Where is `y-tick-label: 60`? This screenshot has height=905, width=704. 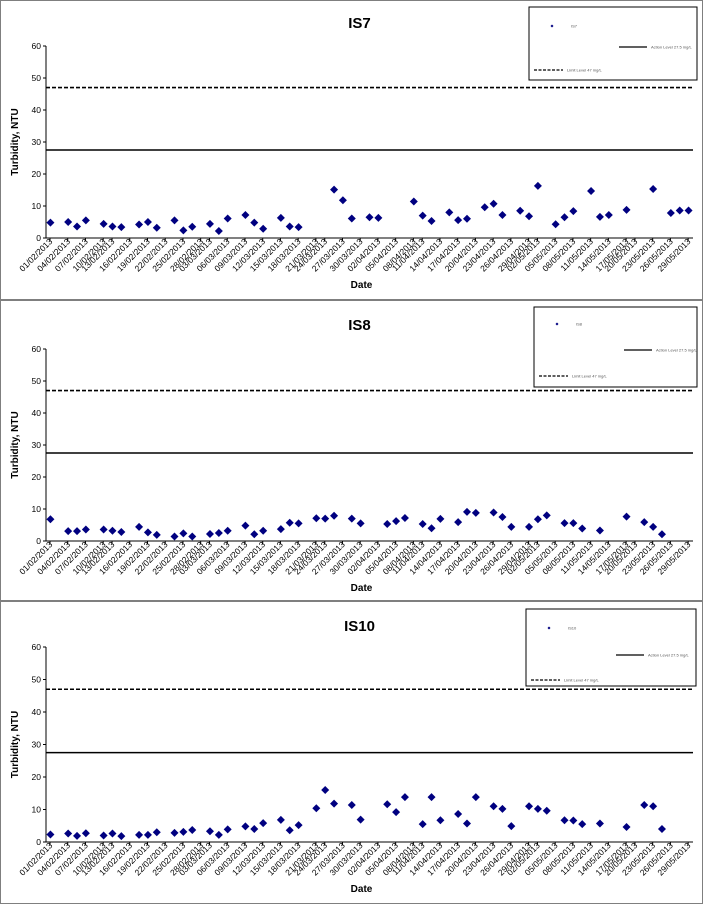
y-tick-label: 60 is located at coordinates (37, 349).